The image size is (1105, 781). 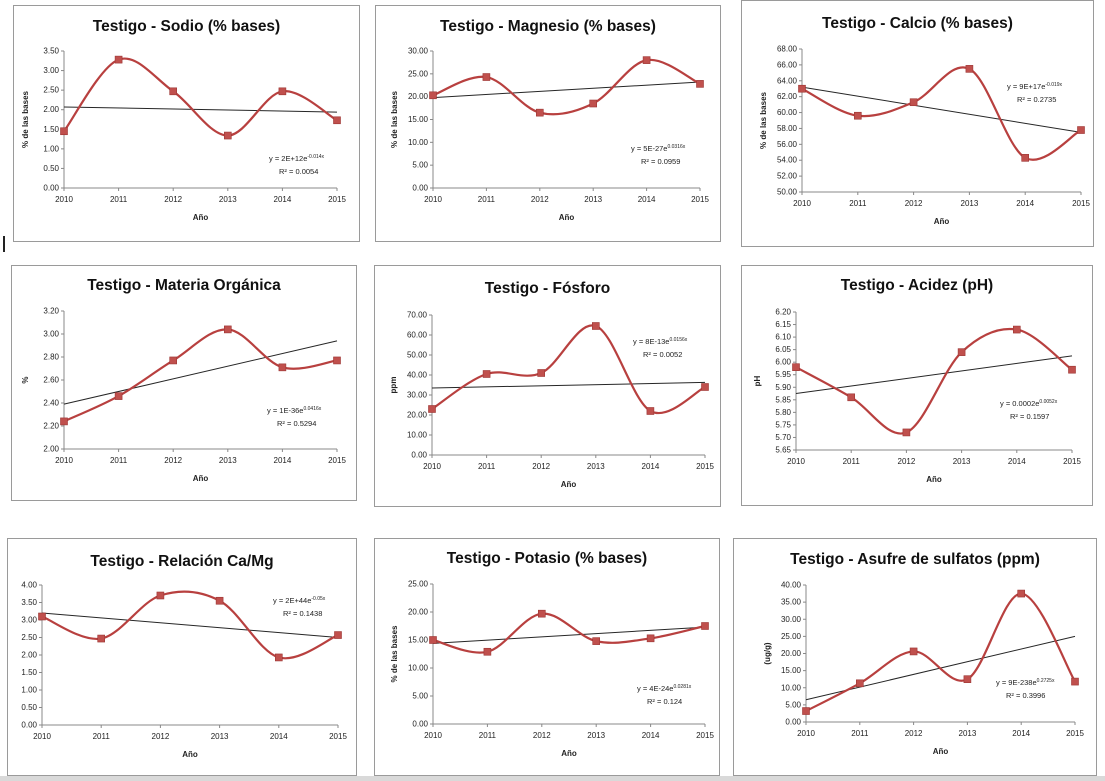 What do you see at coordinates (783, 387) in the screenshot?
I see `y-tick-label: 5.90` at bounding box center [783, 387].